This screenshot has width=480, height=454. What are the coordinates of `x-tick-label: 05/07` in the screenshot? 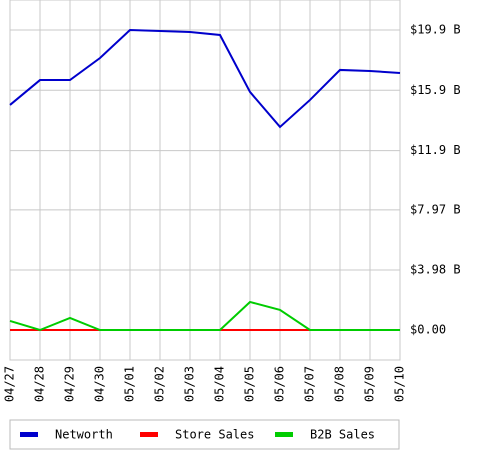 It's located at (310, 384).